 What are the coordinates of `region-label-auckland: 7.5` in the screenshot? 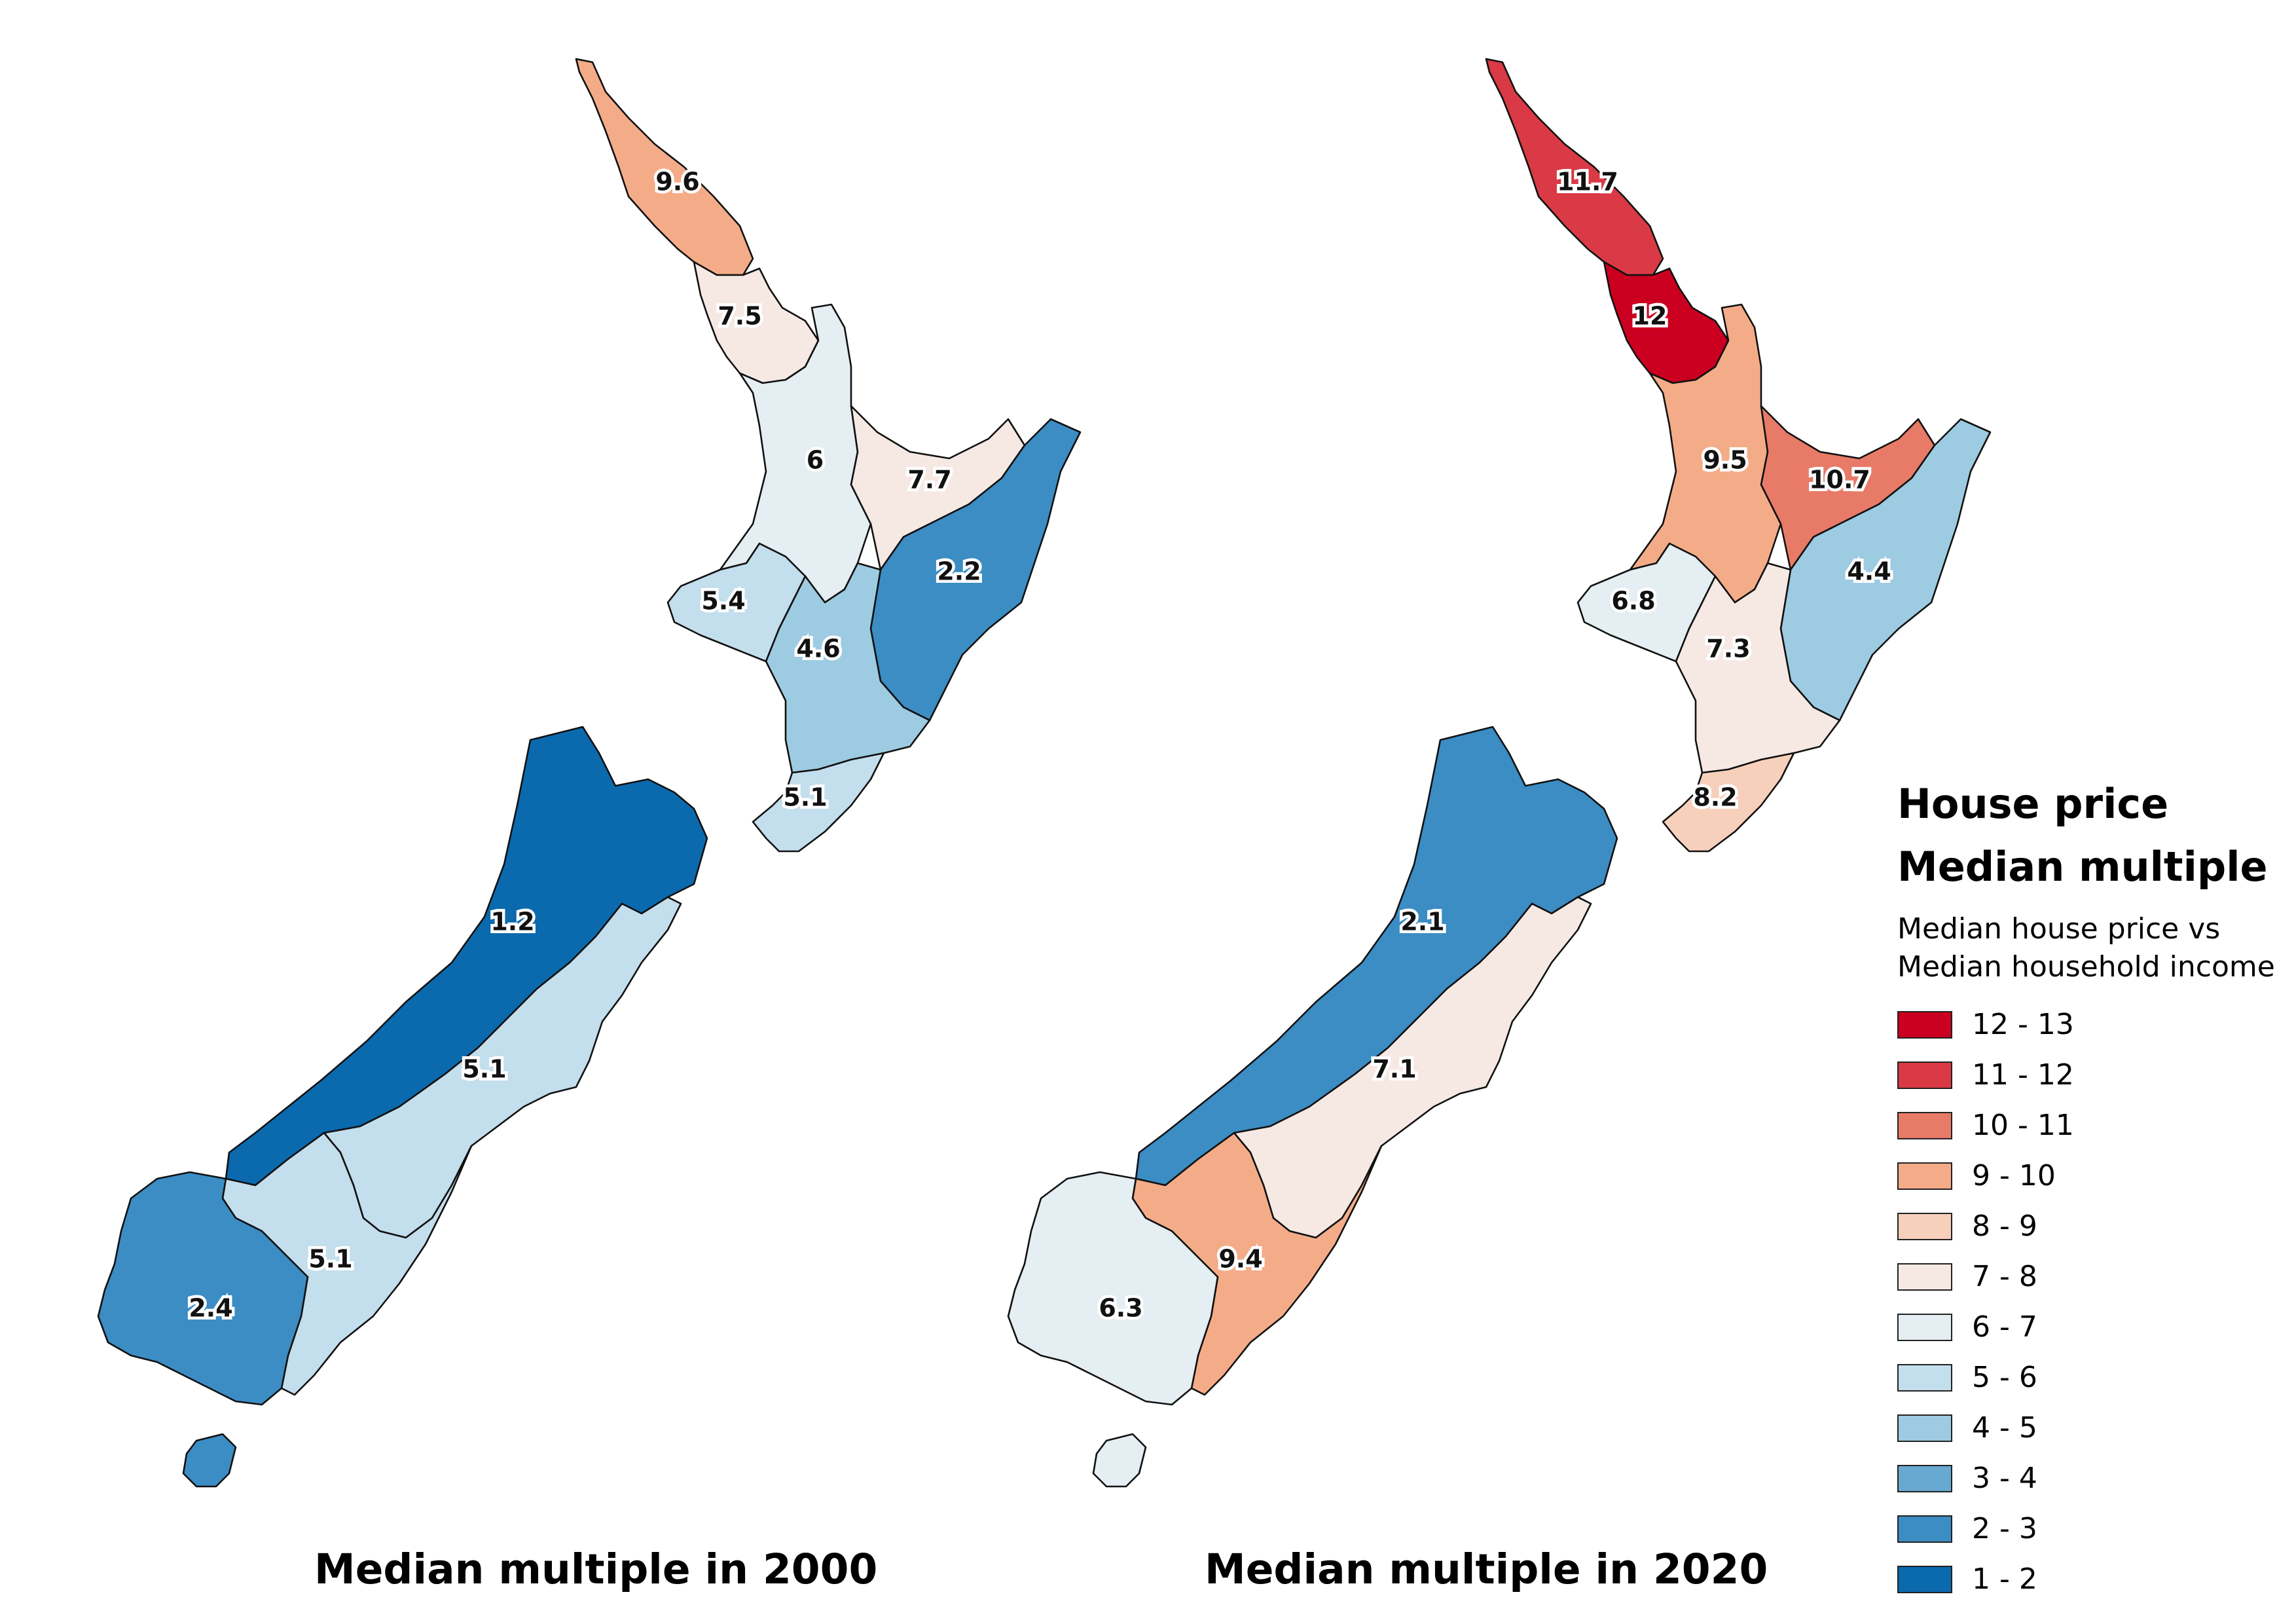 It's located at (739, 316).